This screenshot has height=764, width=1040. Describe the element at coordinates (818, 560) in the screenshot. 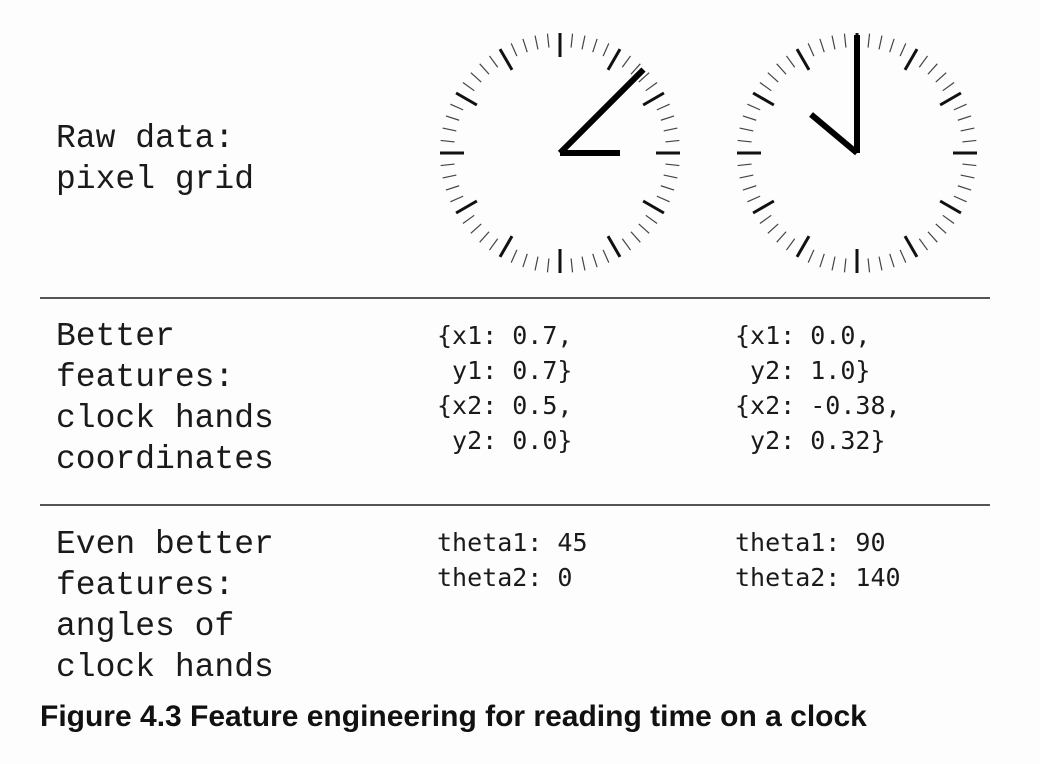

I see `clock-2-angles: theta1: 90 theta2: 140` at that location.